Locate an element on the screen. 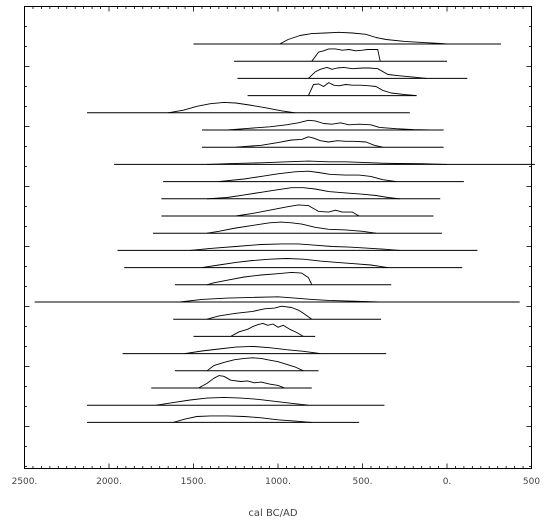  x-tick-label: 0. is located at coordinates (447, 482).